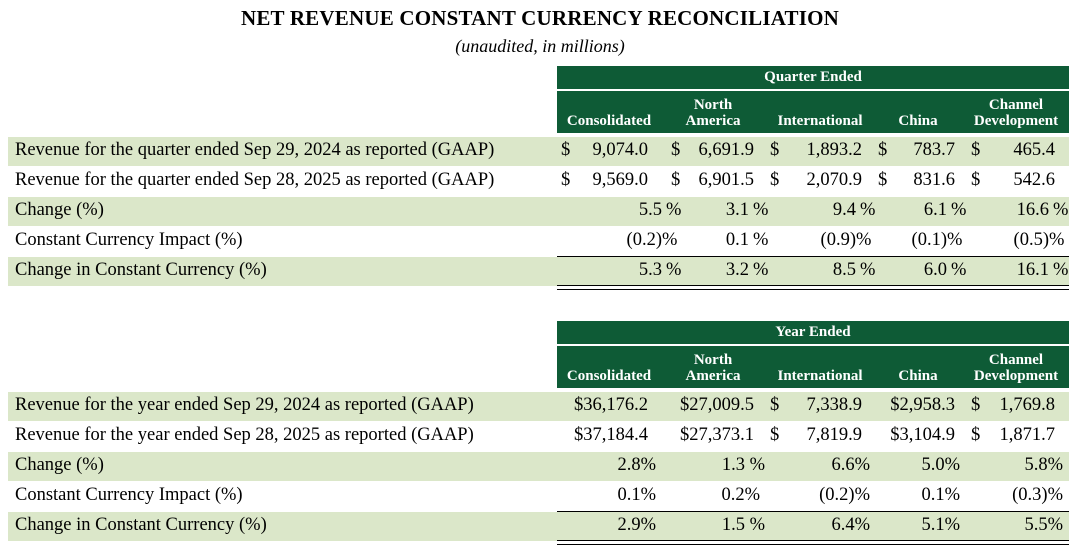 The height and width of the screenshot is (553, 1080). I want to click on cell-value: (0.2)%, so click(844, 495).